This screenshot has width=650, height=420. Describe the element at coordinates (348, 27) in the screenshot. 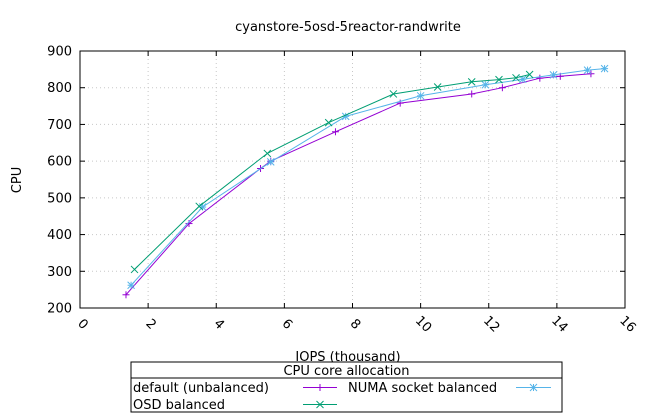

I see `chart-title: cyanstore-5osd-5reactor-randwrite` at that location.